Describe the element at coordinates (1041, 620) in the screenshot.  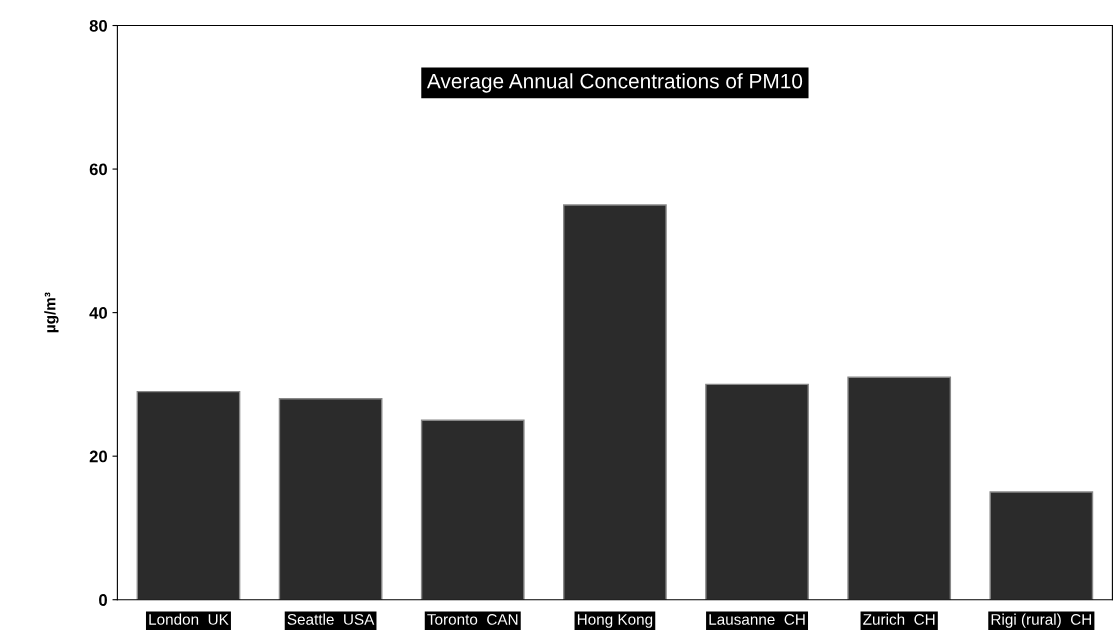
I see `x-tick-label: Rigi (rural) CH` at that location.